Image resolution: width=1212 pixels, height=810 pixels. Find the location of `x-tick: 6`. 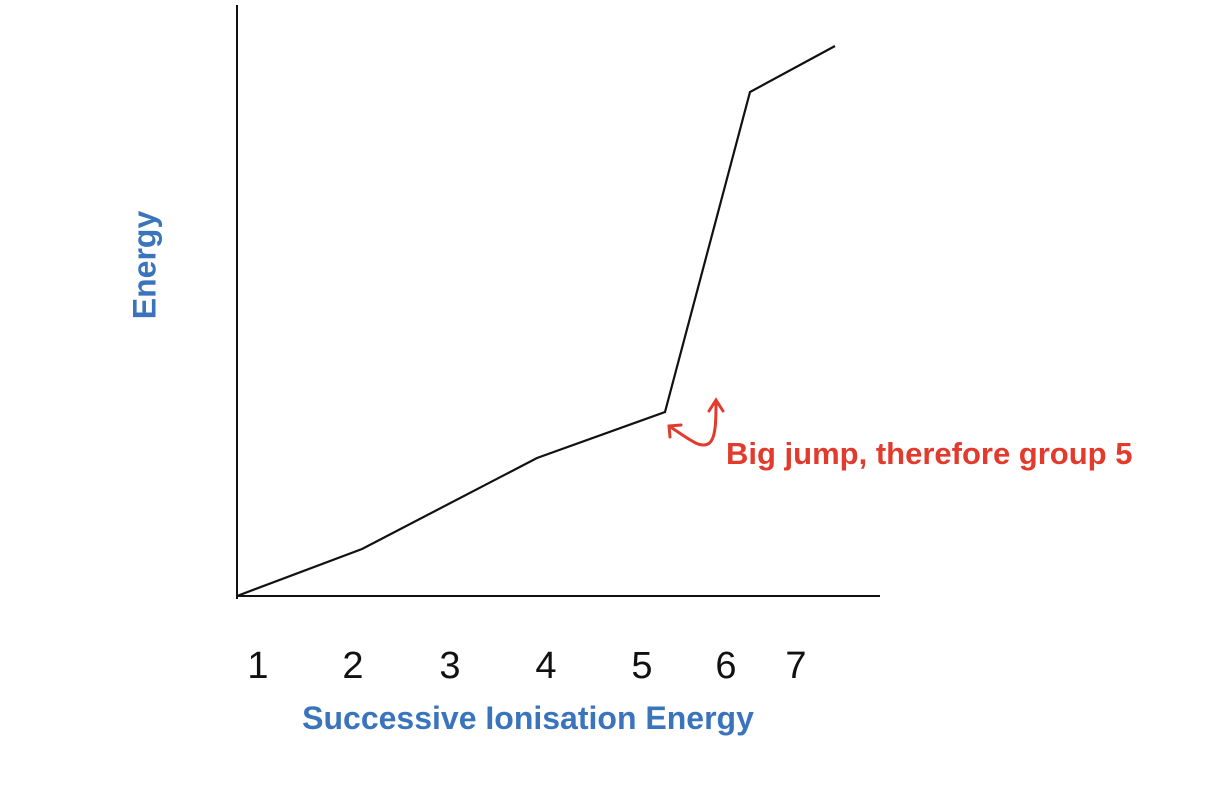

x-tick: 6 is located at coordinates (726, 666).